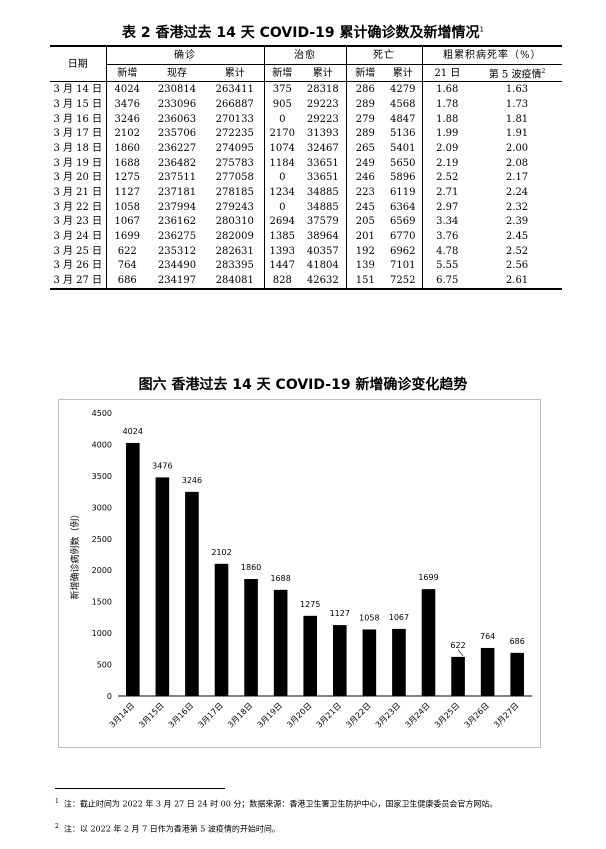 The image size is (606, 849). What do you see at coordinates (78, 90) in the screenshot?
I see `cell-date: 3 月 14 日` at bounding box center [78, 90].